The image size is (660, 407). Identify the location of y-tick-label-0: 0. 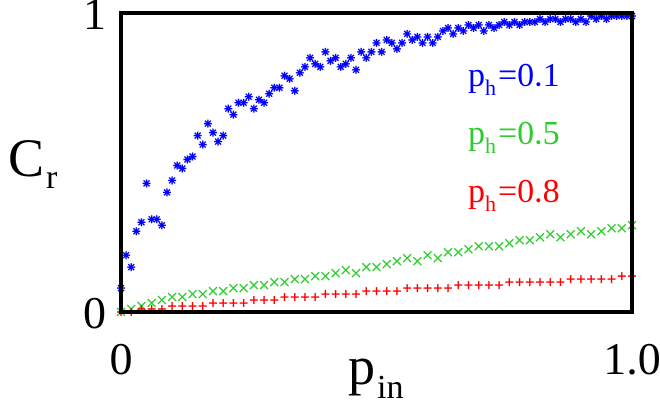
(94, 312).